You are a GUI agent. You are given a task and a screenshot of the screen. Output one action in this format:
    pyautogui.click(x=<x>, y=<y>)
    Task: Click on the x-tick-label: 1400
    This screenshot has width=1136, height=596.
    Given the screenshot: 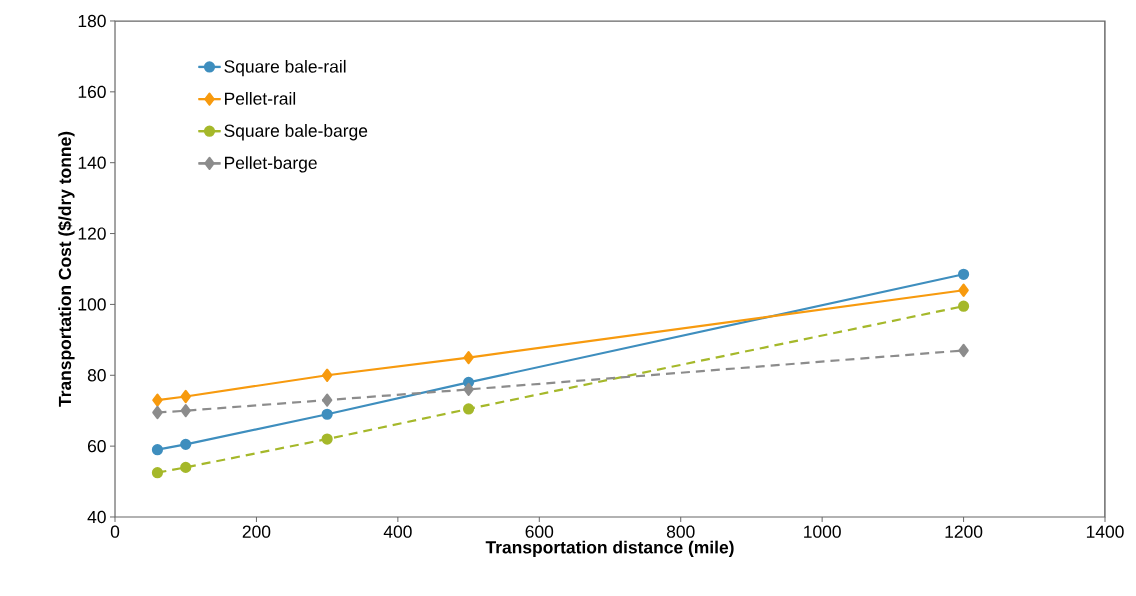 What is the action you would take?
    pyautogui.click(x=1105, y=531)
    